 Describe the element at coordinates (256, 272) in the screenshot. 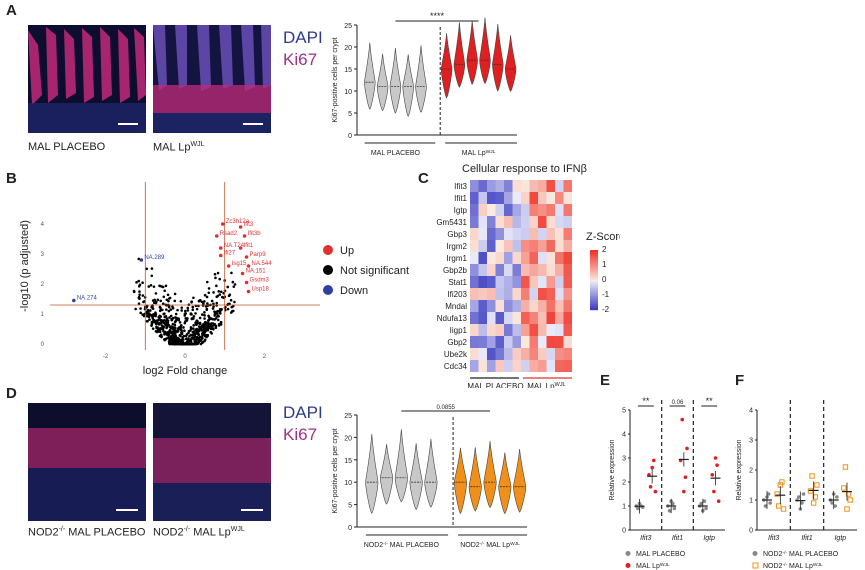

I see `point-label: NA.151` at that location.